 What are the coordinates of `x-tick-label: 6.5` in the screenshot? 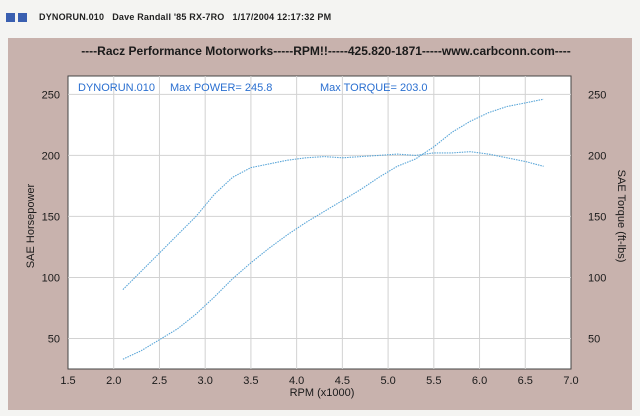 It's located at (525, 381).